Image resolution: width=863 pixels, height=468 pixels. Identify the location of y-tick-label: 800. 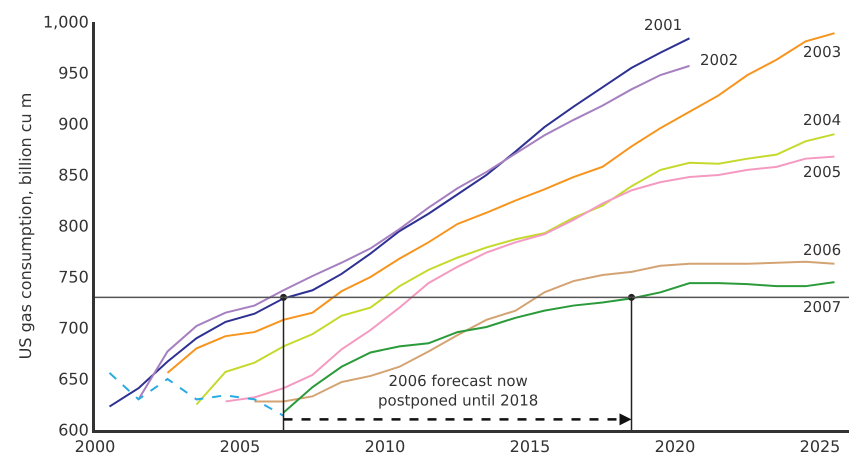
(73, 226).